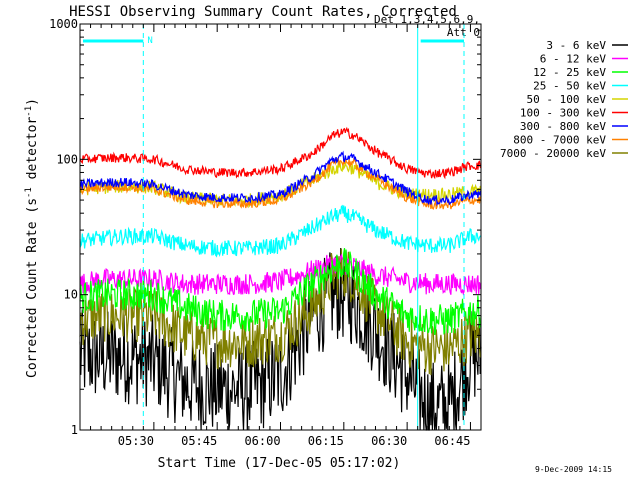  I want to click on x-axis-label: Start Time (17-Dec-05 05:17:02), so click(279, 463).